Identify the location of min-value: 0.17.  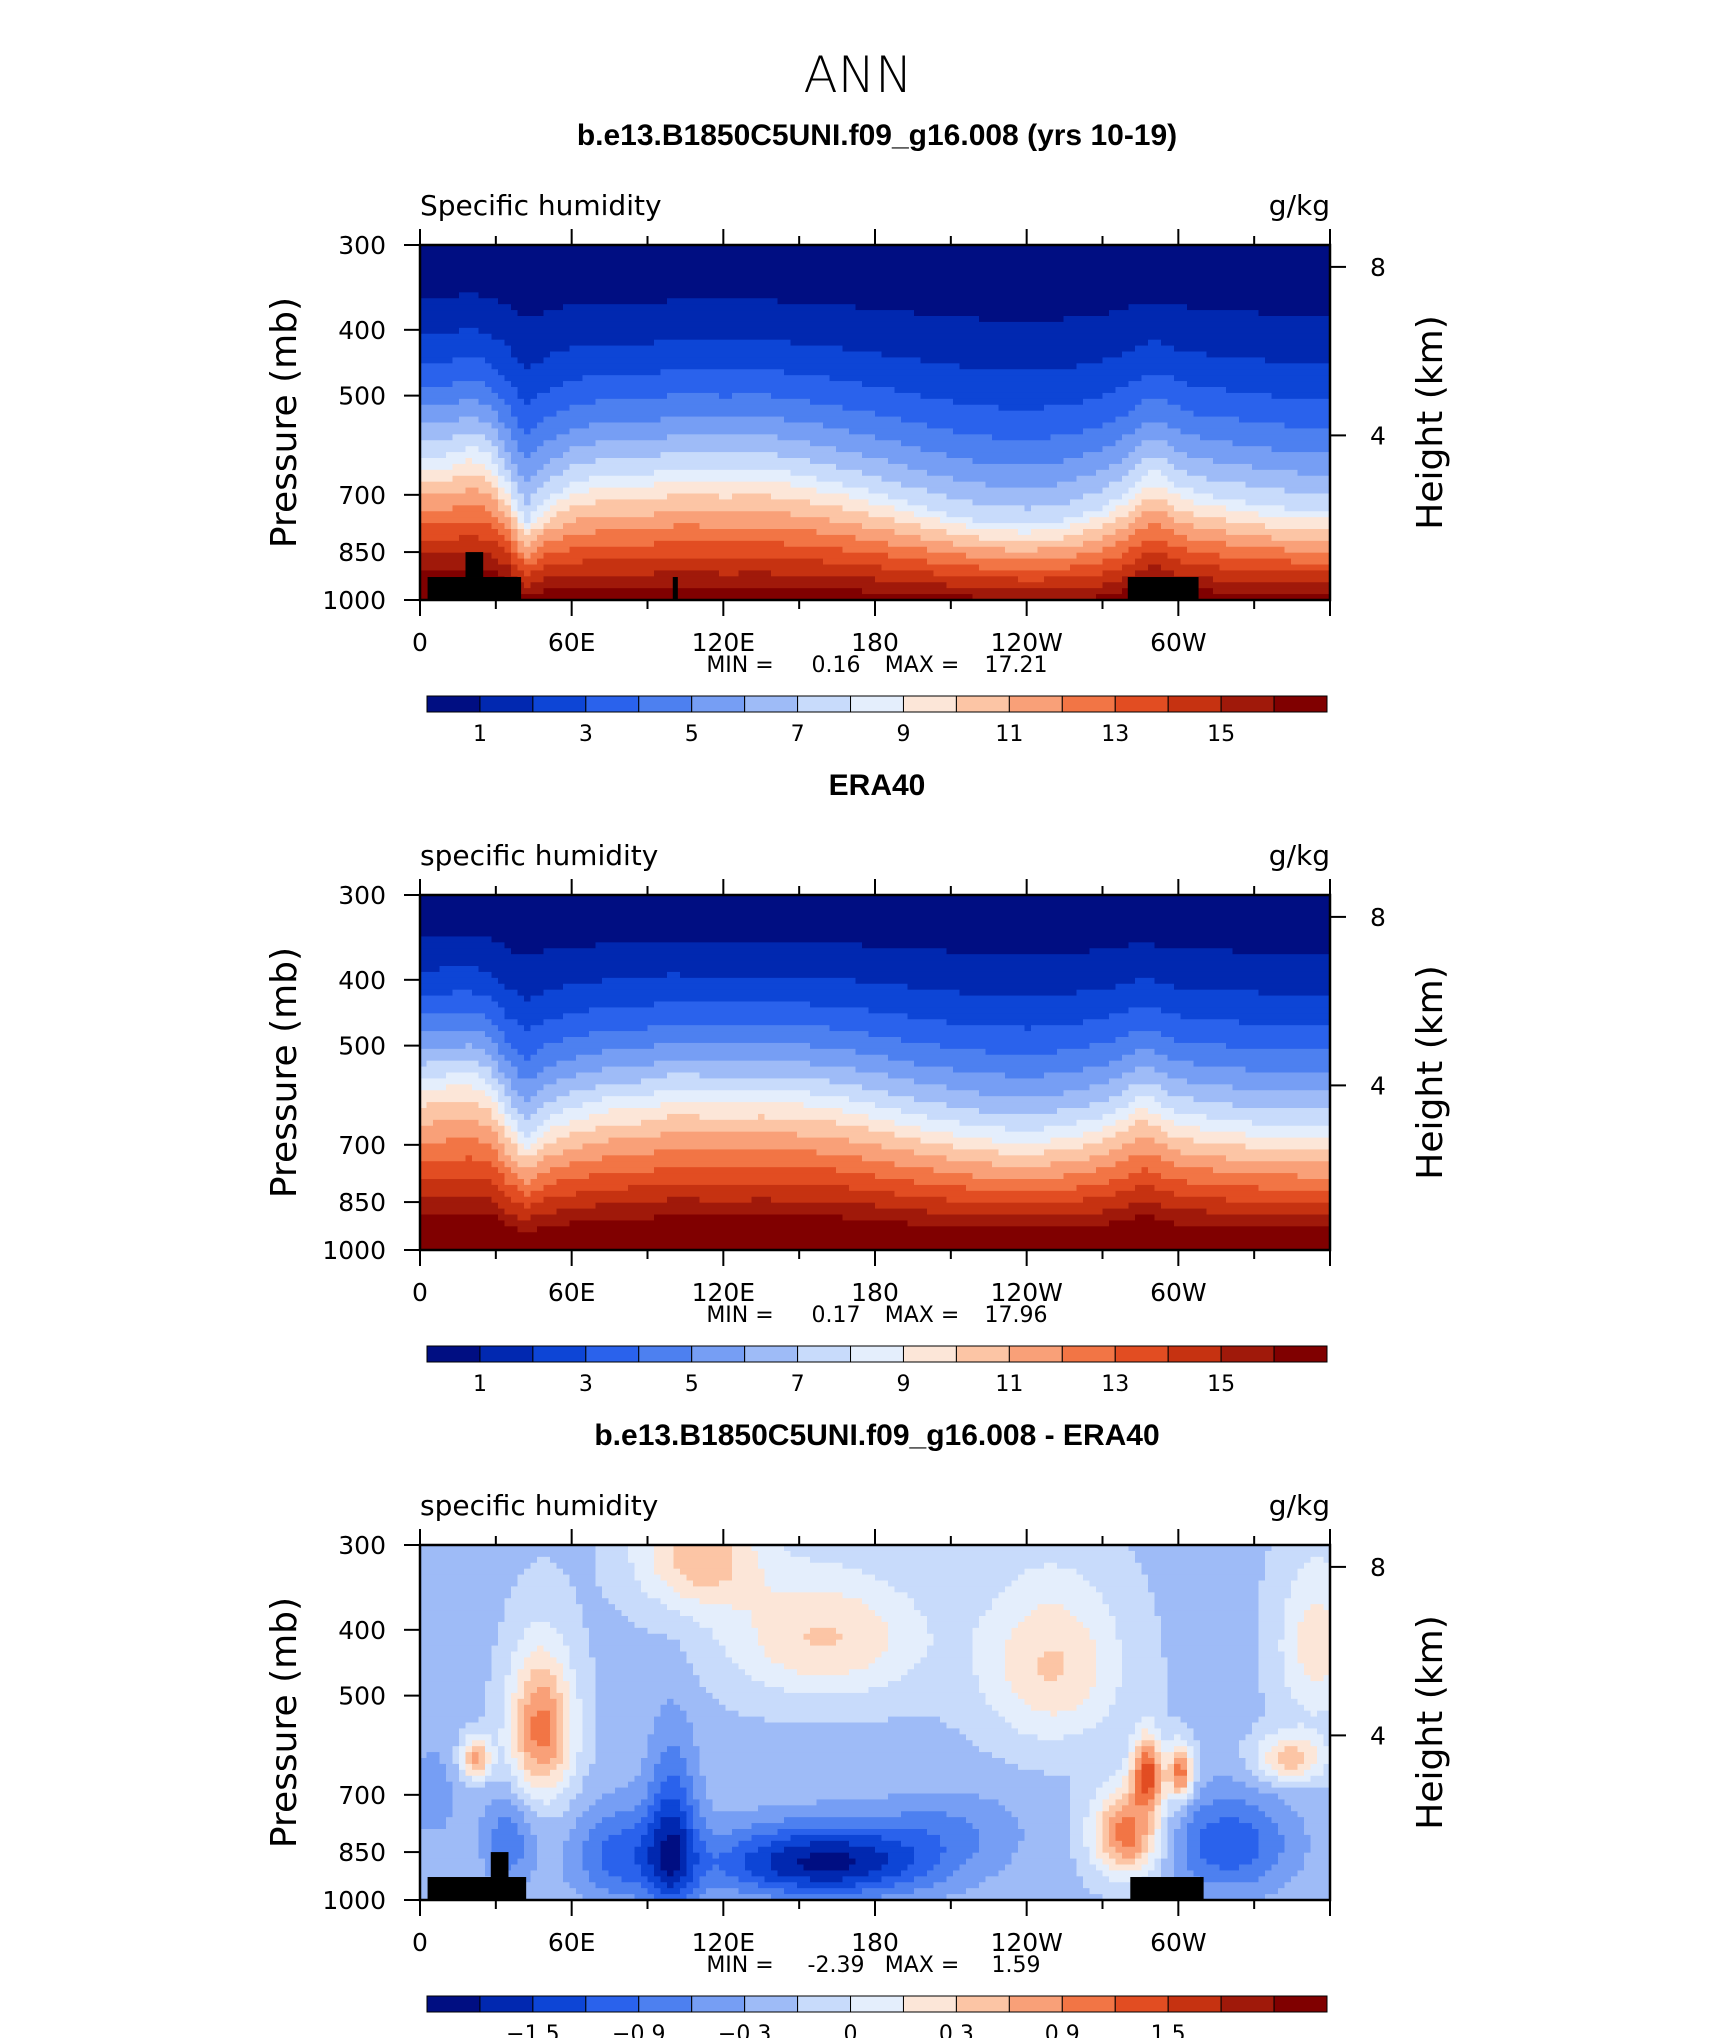
(836, 1315).